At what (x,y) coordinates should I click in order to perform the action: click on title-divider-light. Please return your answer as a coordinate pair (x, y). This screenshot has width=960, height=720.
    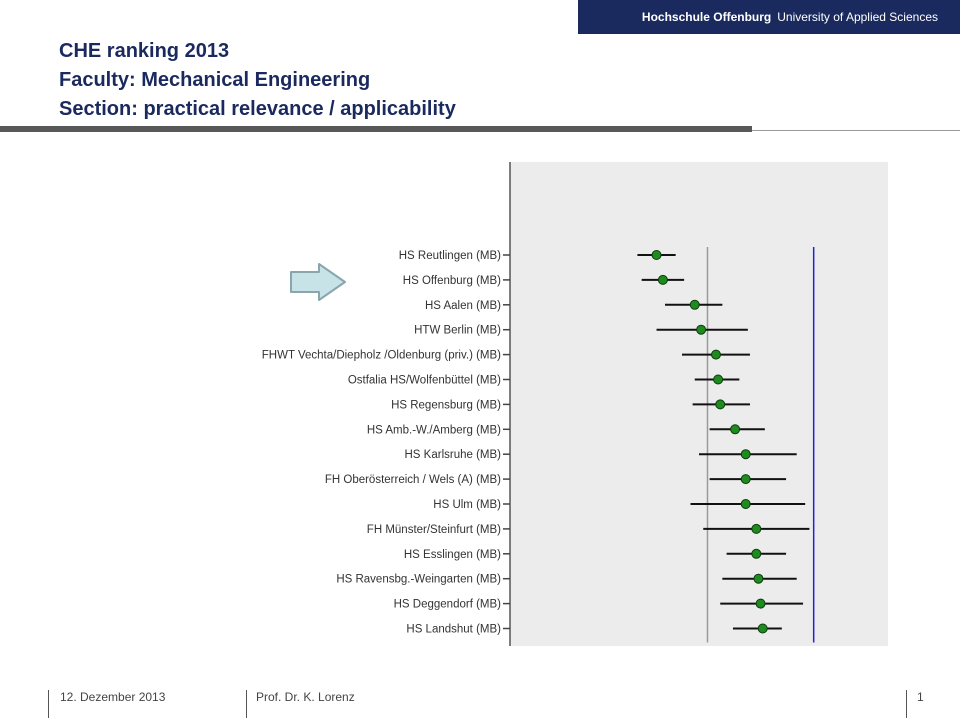
    Looking at the image, I should click on (856, 130).